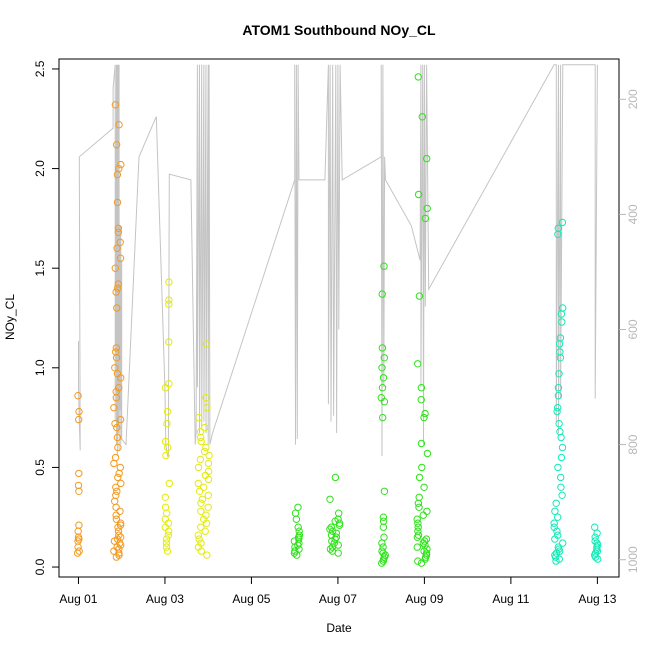  What do you see at coordinates (339, 30) in the screenshot?
I see `chart-title: ATOM1 Southbound NOy_CL` at bounding box center [339, 30].